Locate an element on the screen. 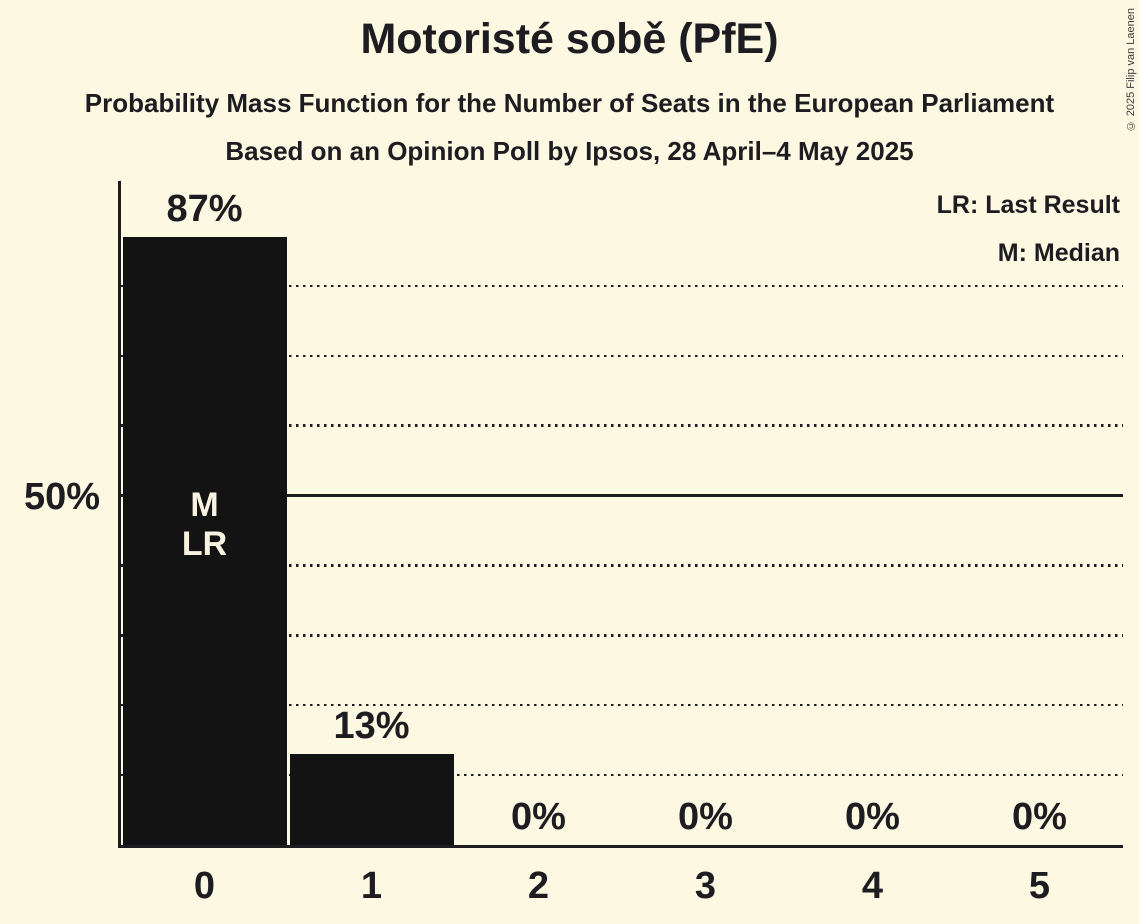  value-label-seats-3: 0% is located at coordinates (705, 817).